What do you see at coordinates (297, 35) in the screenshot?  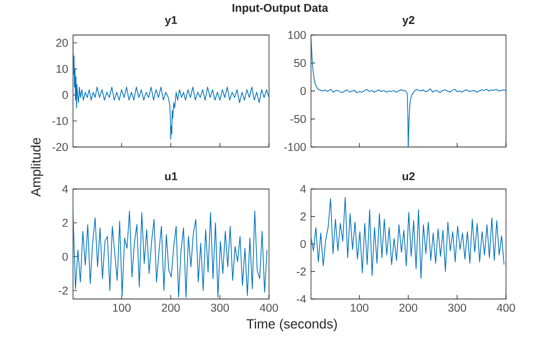 I see `y-tick-label: 100` at bounding box center [297, 35].